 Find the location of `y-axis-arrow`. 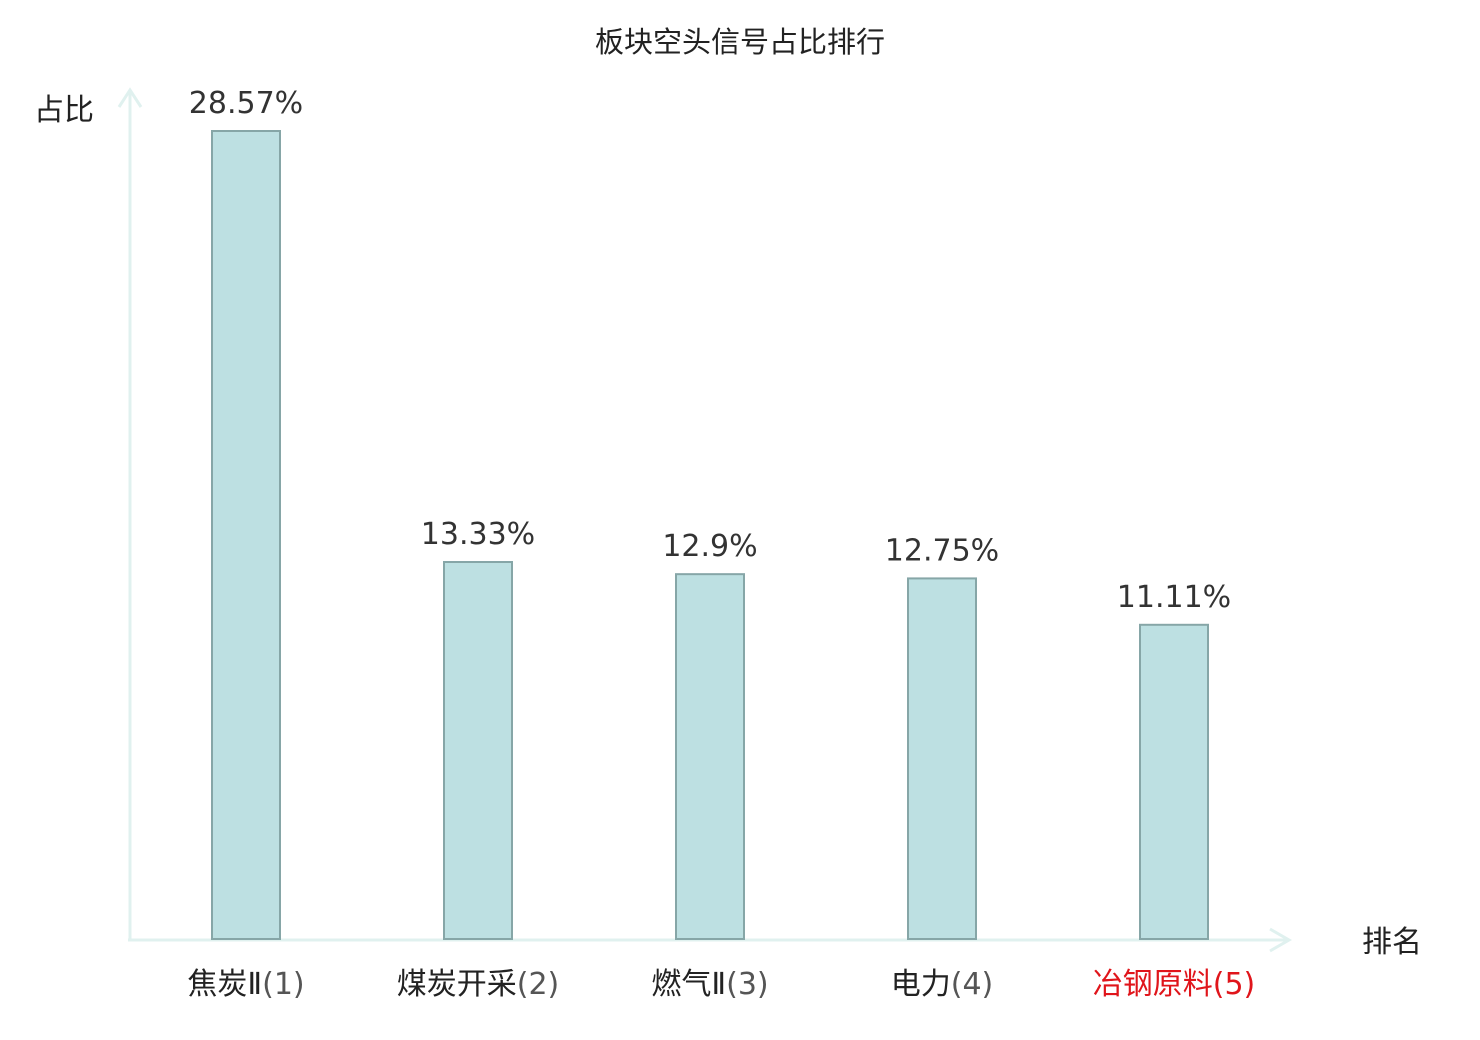

y-axis-arrow is located at coordinates (130, 97).